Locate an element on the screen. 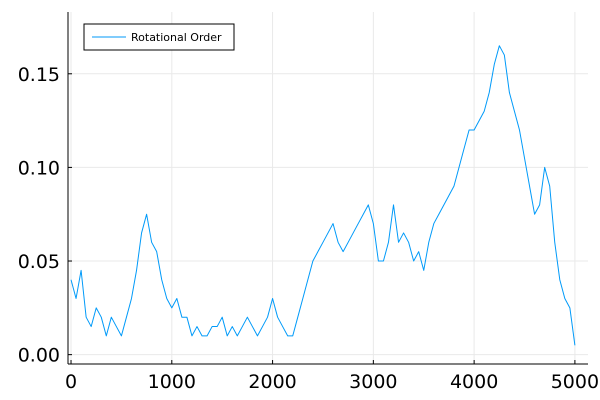  x-tick-label: 5000 is located at coordinates (575, 382).